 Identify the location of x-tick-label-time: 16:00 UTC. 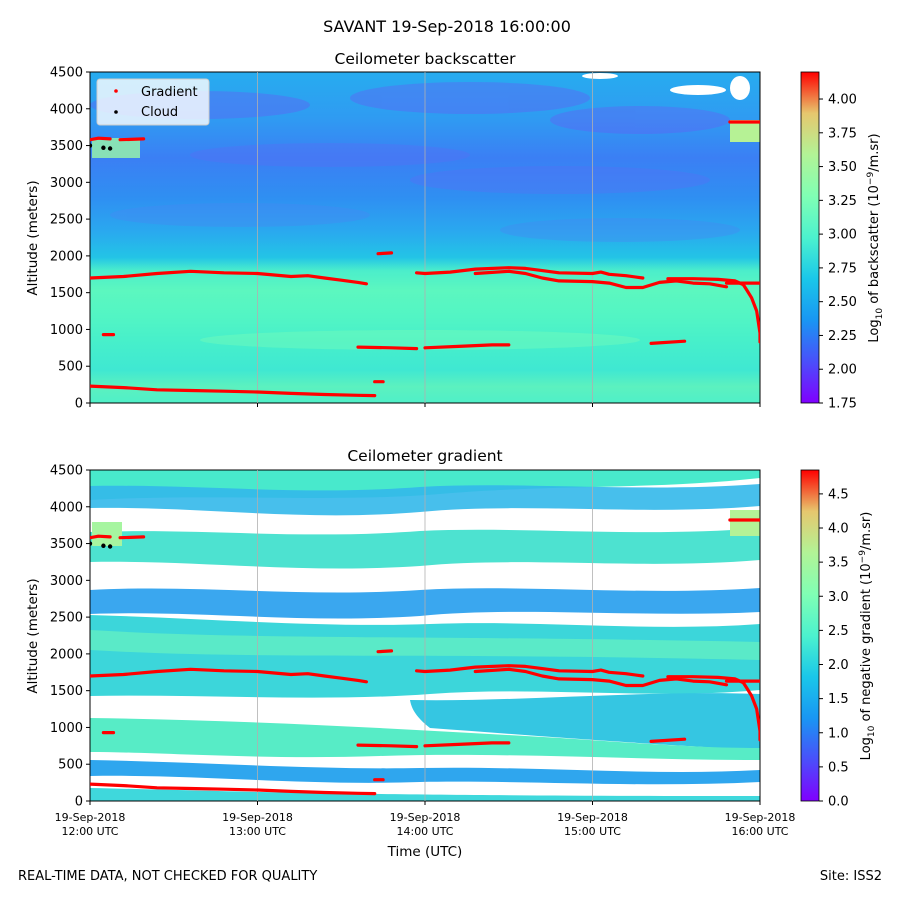
(759, 831).